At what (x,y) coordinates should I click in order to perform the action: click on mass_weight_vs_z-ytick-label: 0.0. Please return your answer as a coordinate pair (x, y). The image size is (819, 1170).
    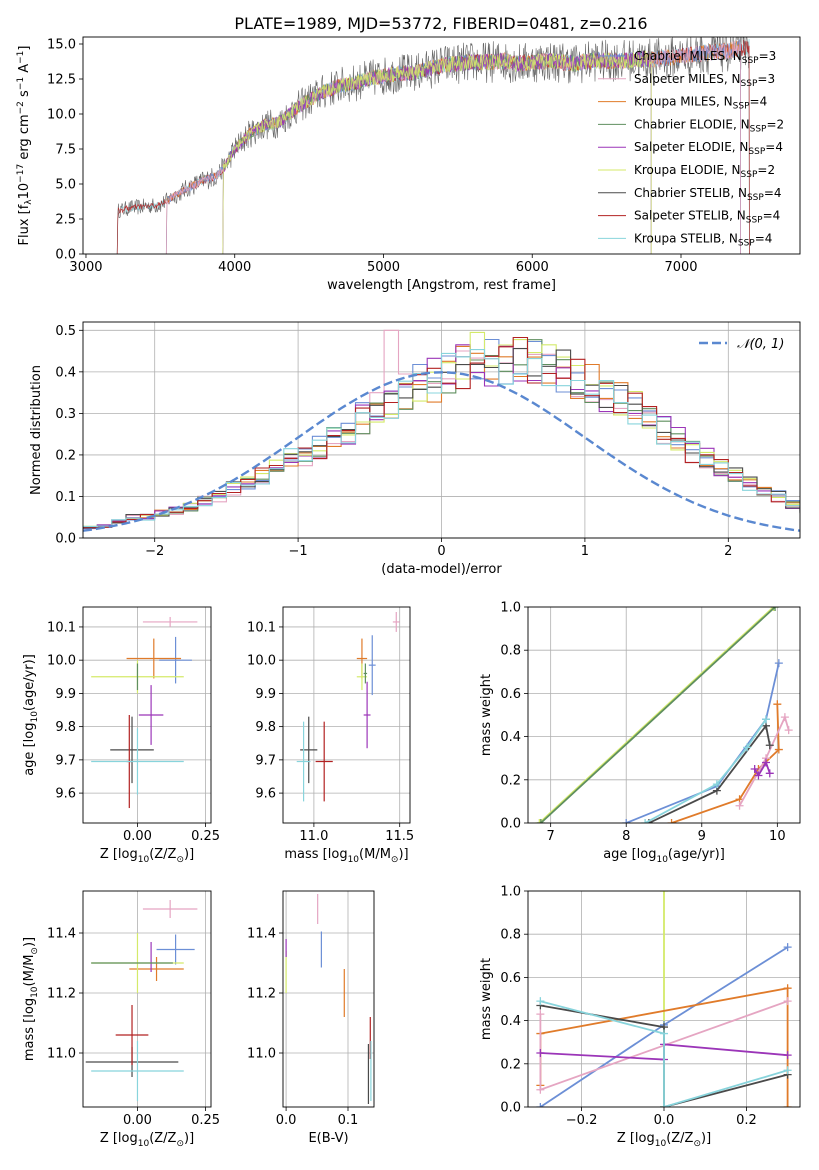
    Looking at the image, I should click on (510, 1108).